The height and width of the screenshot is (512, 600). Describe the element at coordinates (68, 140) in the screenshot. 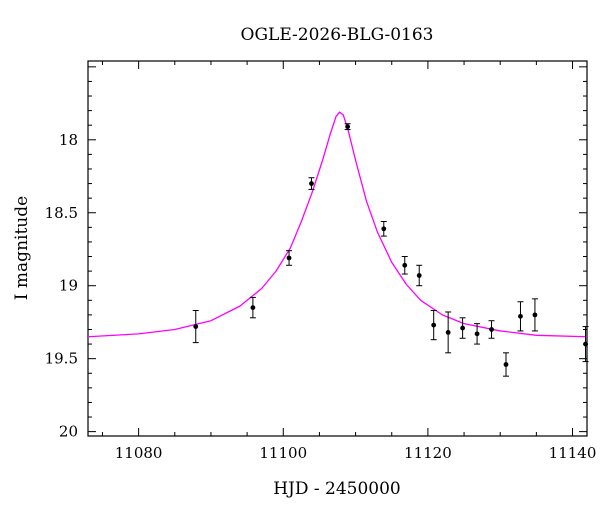

I see `y-tick-label: 18` at that location.